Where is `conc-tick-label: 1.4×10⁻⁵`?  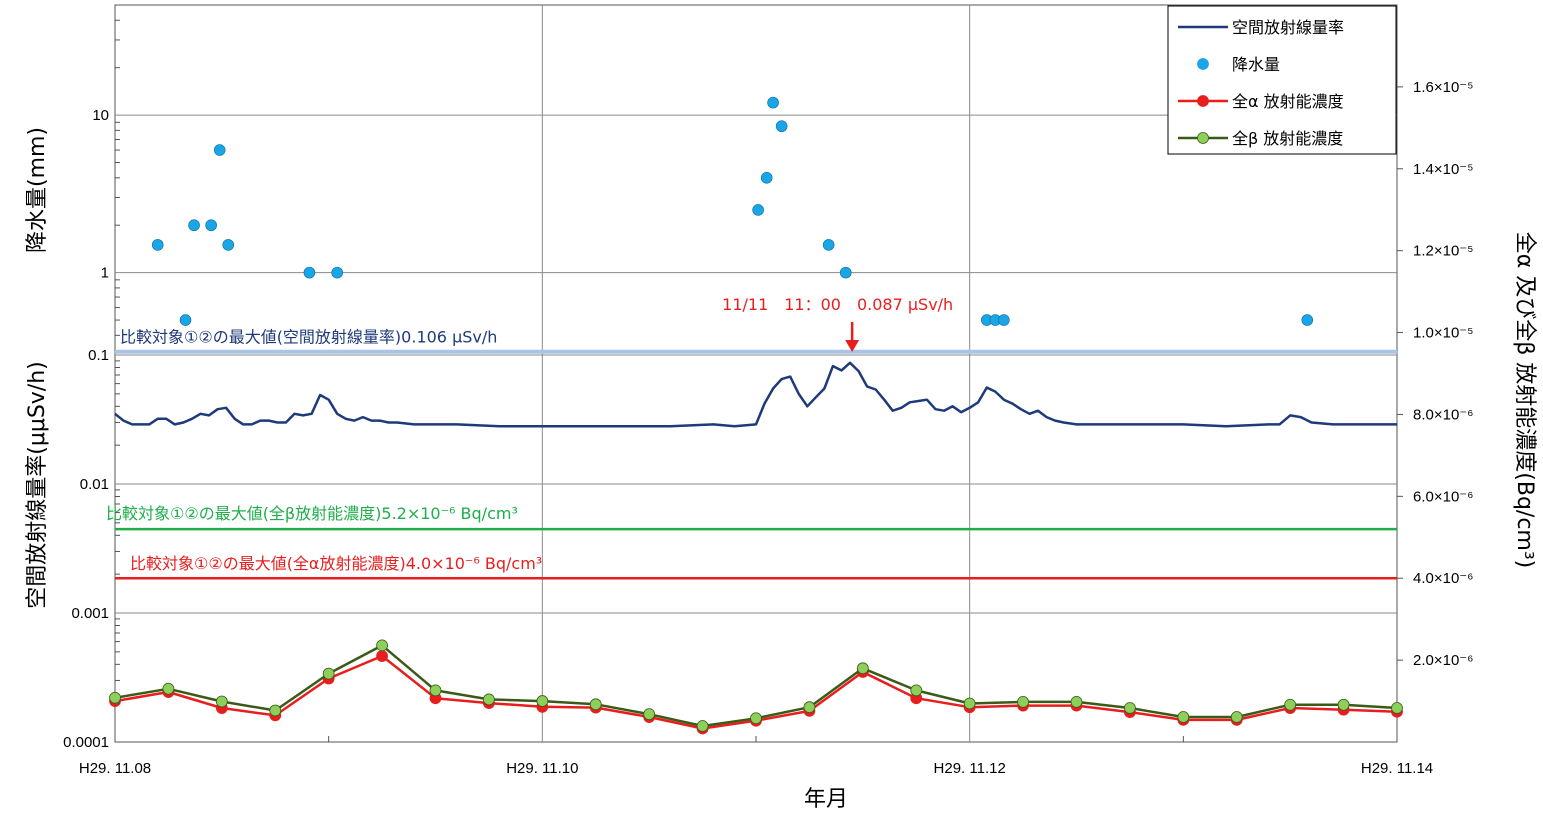 conc-tick-label: 1.4×10⁻⁵ is located at coordinates (1443, 169).